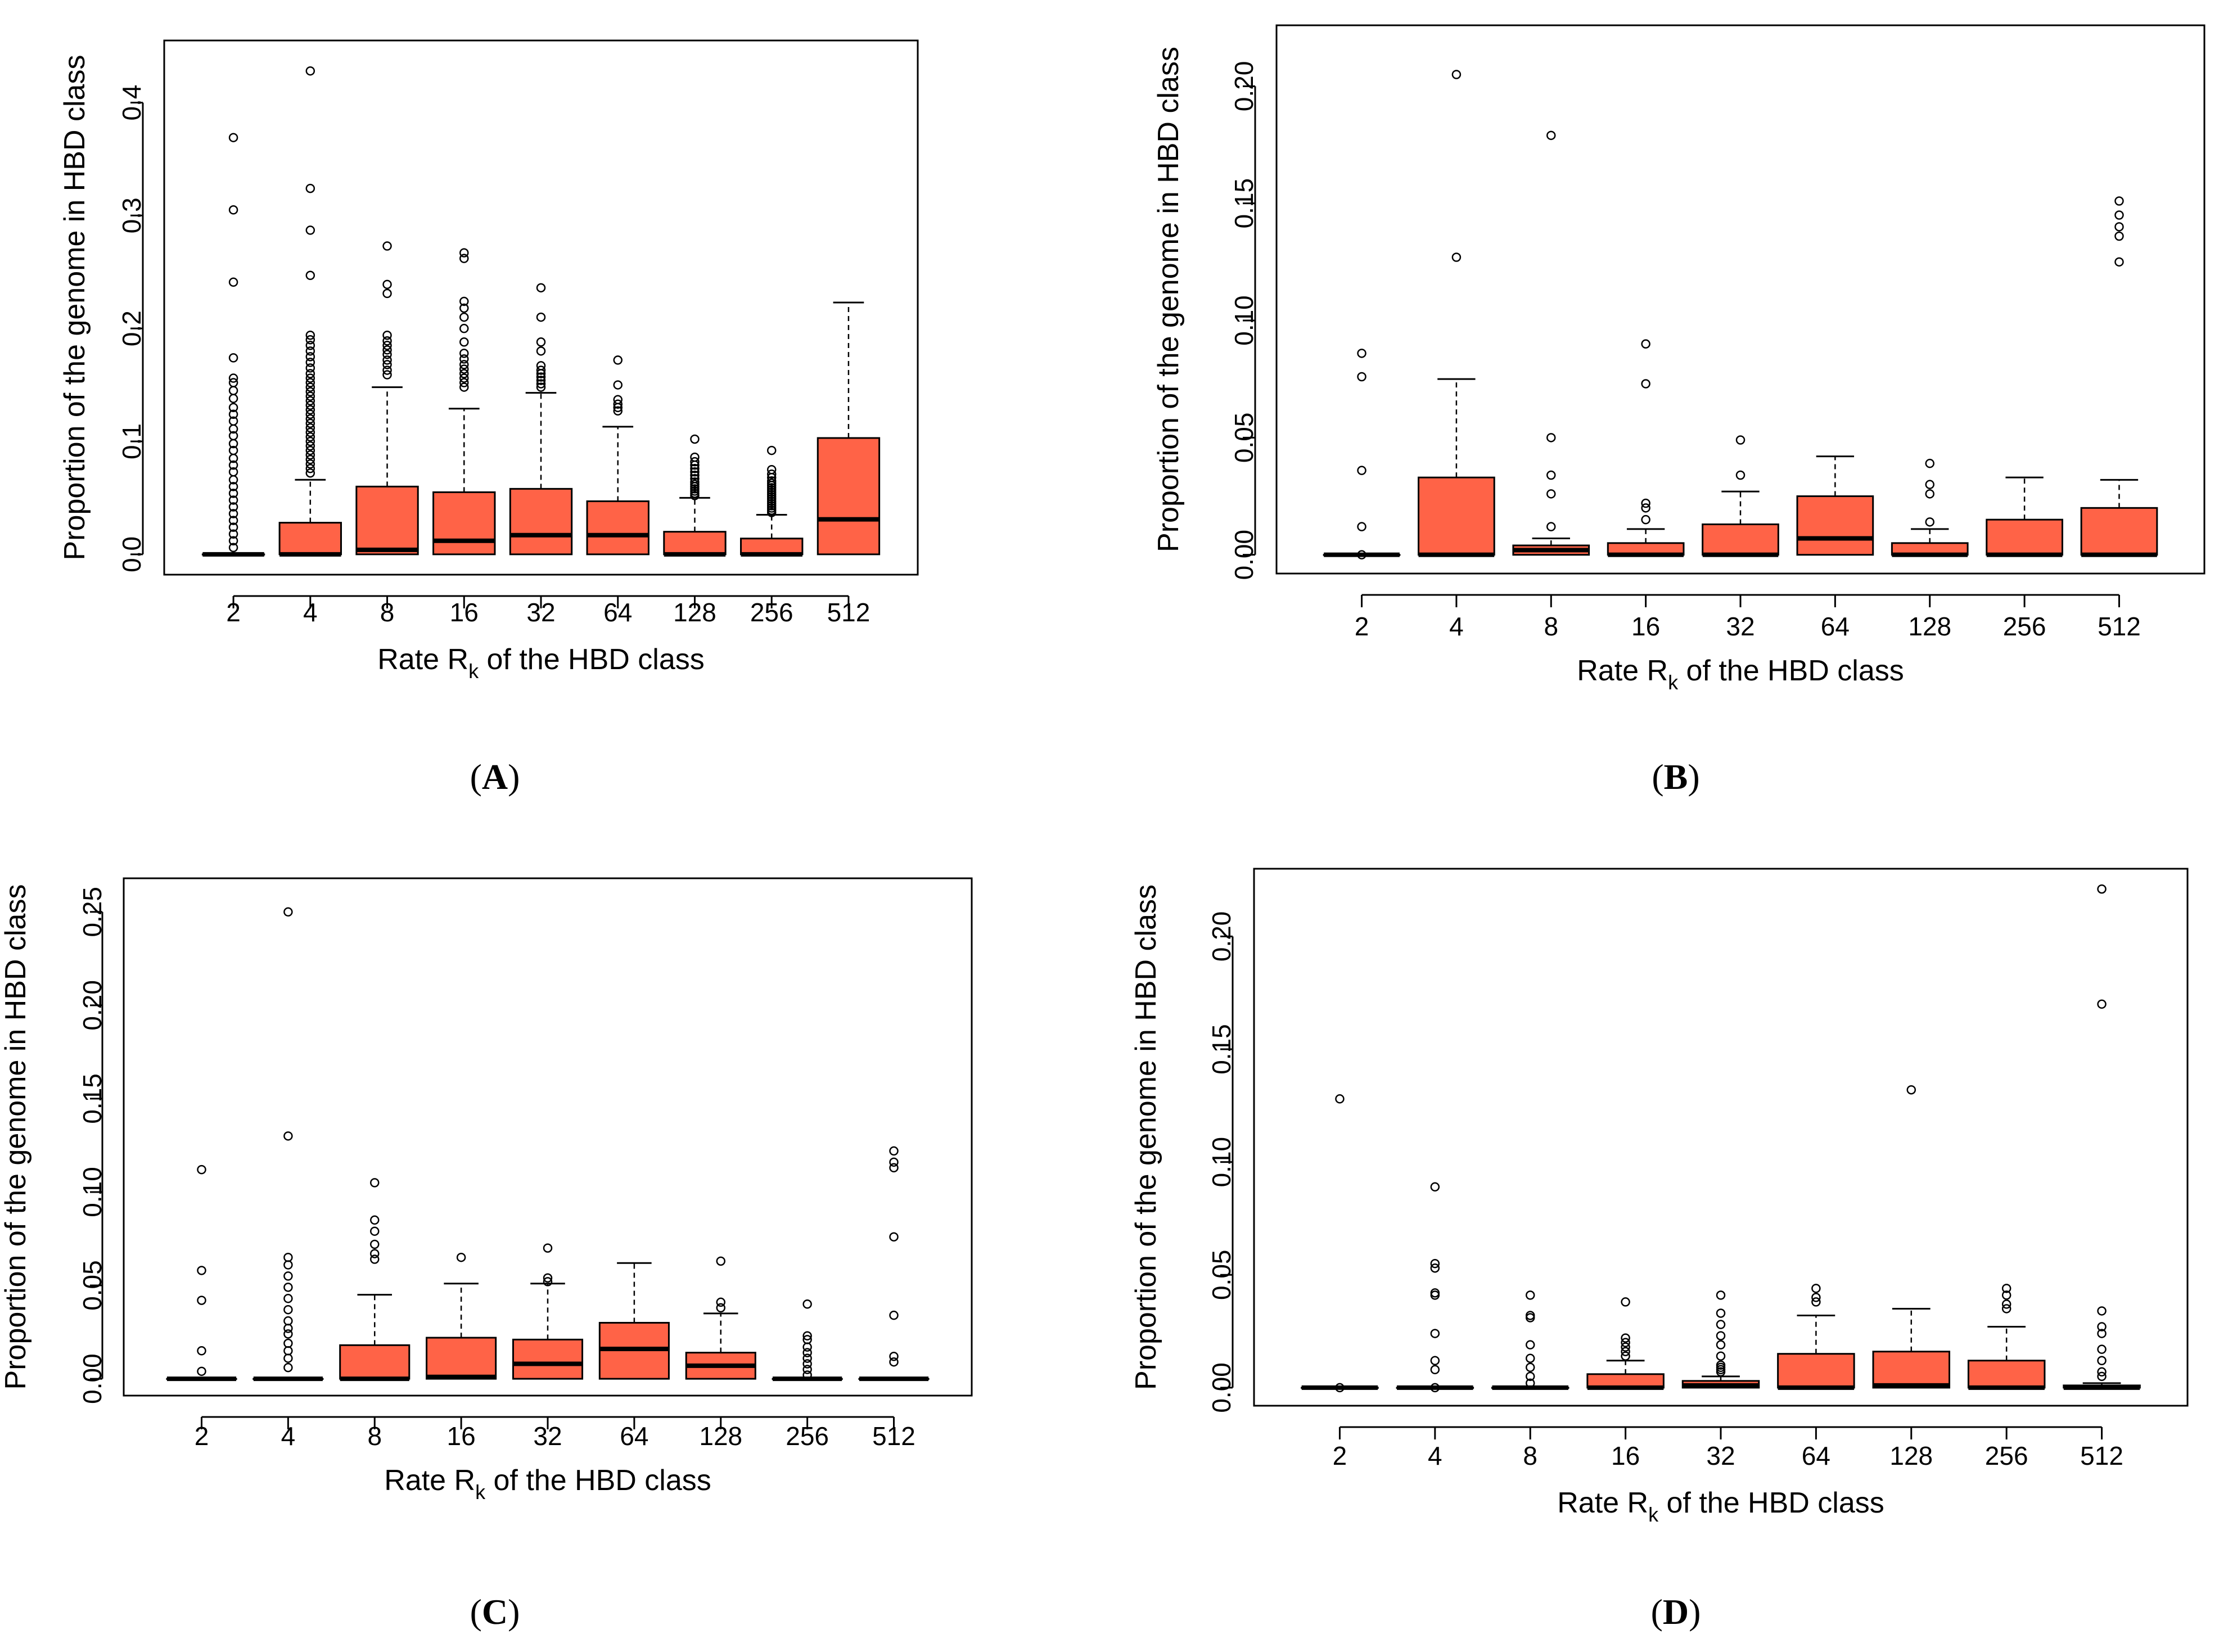 The width and height of the screenshot is (2219, 1652). I want to click on x-tick-label: 64, so click(617, 612).